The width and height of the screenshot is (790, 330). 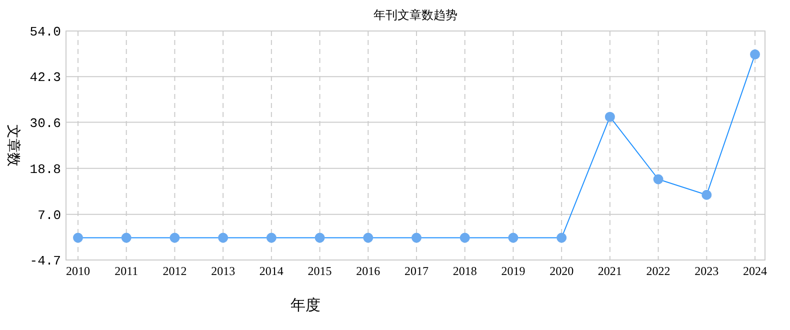 What do you see at coordinates (368, 271) in the screenshot?
I see `x-tick-label: 2016` at bounding box center [368, 271].